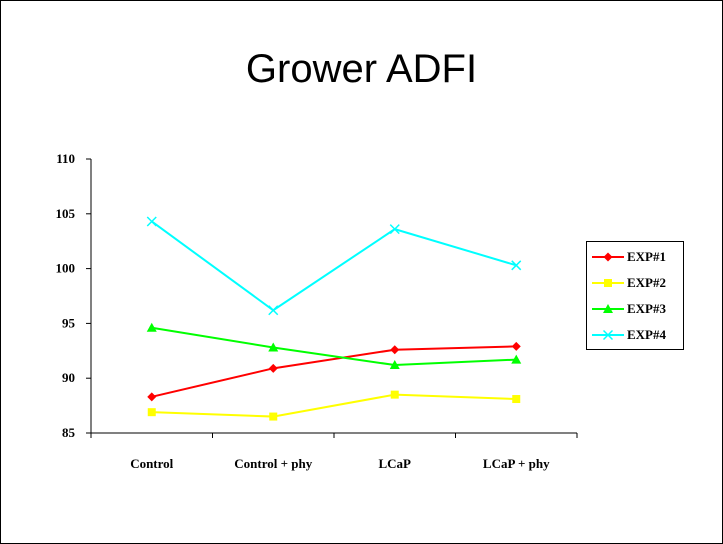  Describe the element at coordinates (395, 463) in the screenshot. I see `x-tick-label: LCaP` at that location.